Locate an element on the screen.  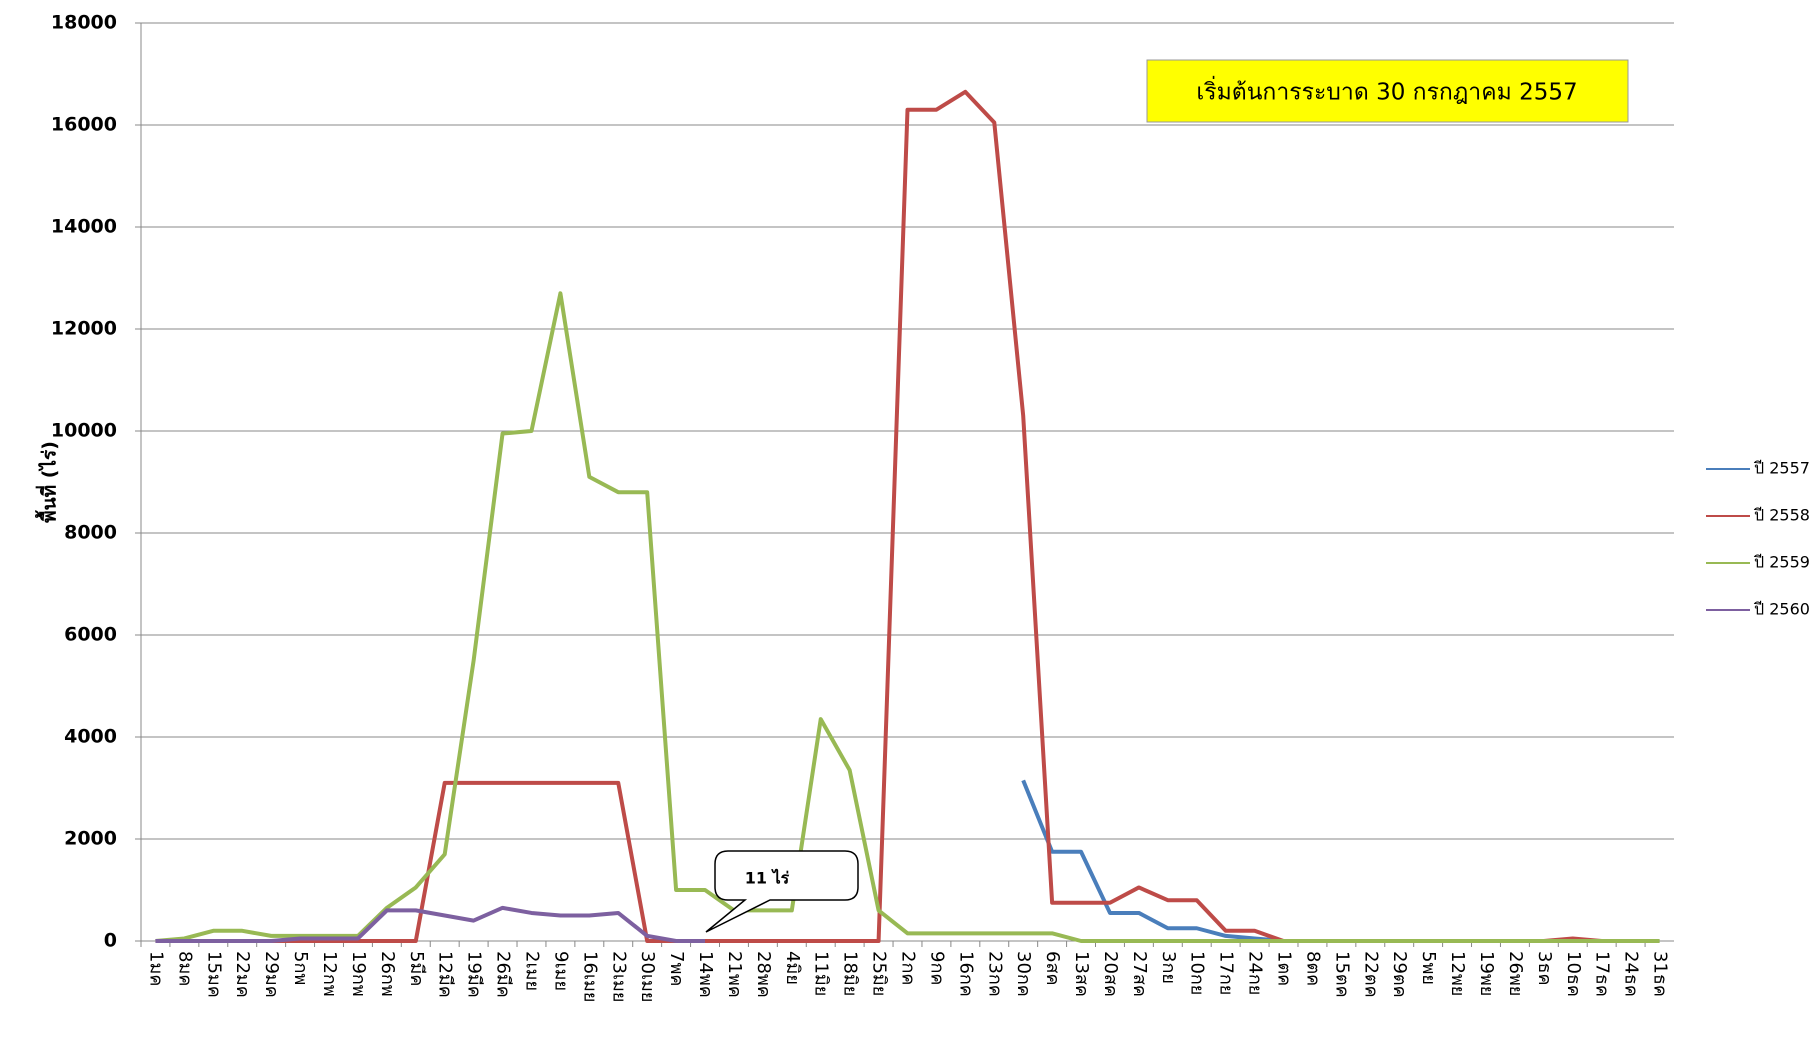
x-tick-label: 19กพ is located at coordinates (358, 974).